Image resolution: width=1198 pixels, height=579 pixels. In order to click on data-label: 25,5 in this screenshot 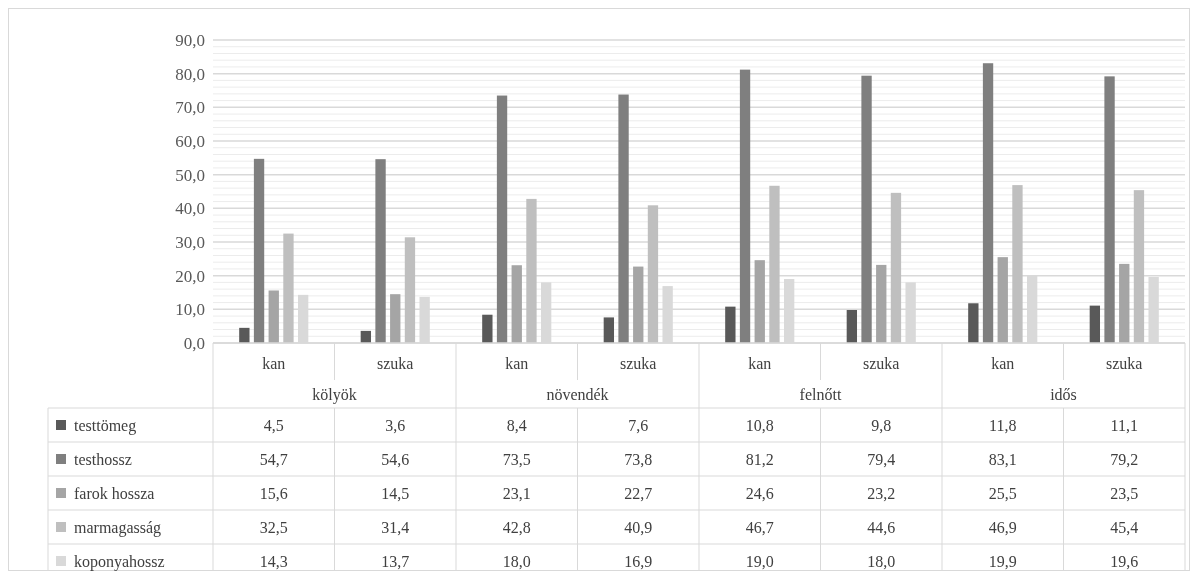, I will do `click(1002, 493)`.